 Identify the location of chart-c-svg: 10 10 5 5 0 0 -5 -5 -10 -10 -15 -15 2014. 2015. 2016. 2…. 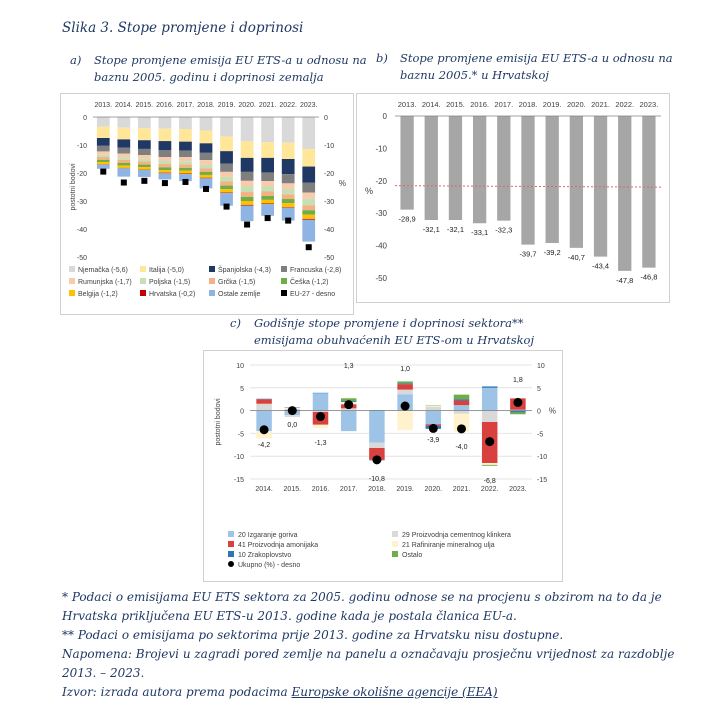
(385, 466).